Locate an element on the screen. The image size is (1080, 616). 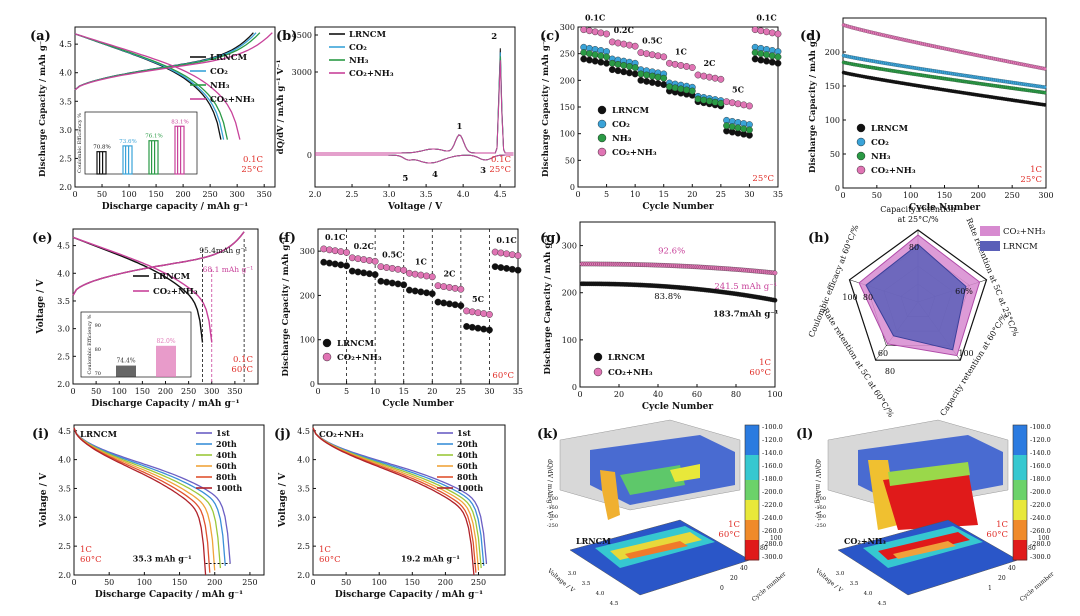
panel-label: (d) is located at coordinates (810, 36).